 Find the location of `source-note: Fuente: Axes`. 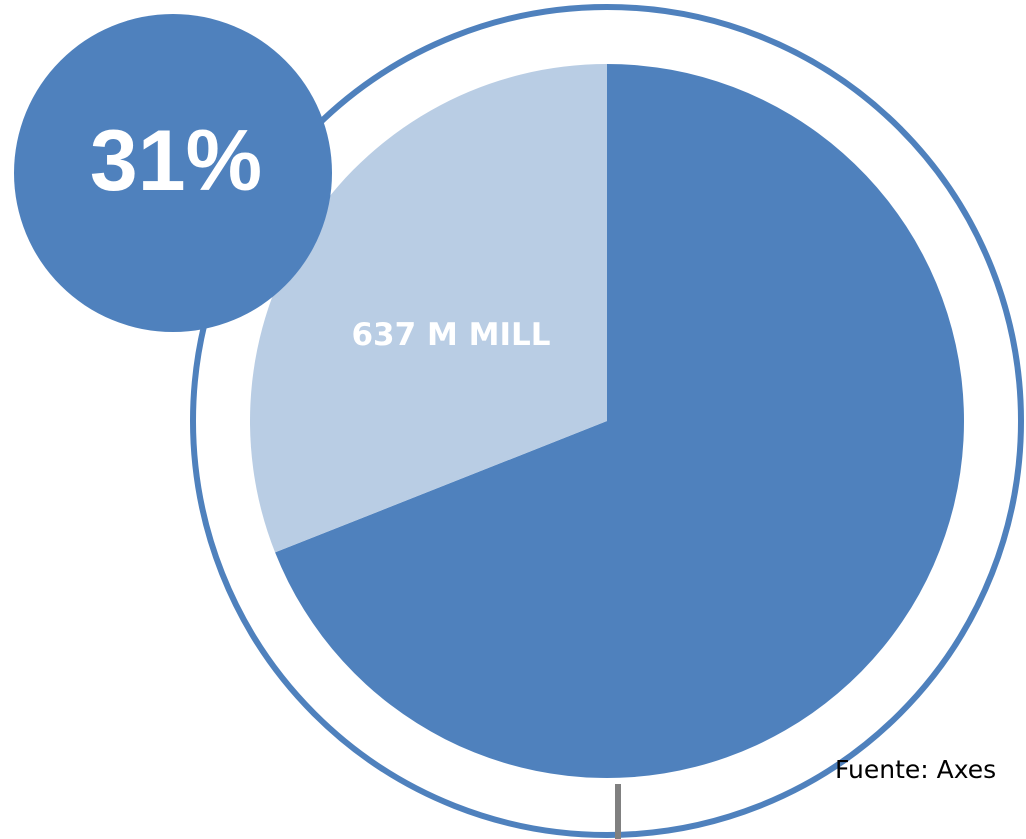

source-note: Fuente: Axes is located at coordinates (915, 769).